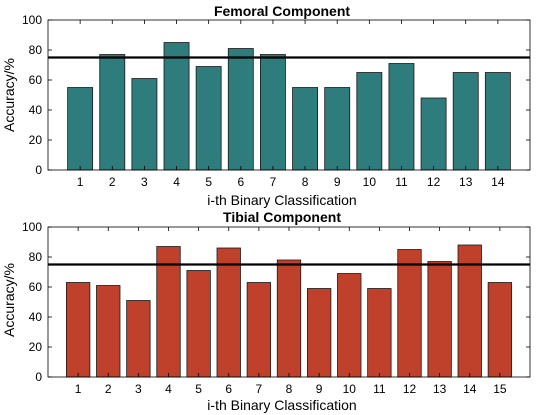 The width and height of the screenshot is (536, 415). Describe the element at coordinates (282, 217) in the screenshot. I see `chart-title: Tibial Component` at that location.